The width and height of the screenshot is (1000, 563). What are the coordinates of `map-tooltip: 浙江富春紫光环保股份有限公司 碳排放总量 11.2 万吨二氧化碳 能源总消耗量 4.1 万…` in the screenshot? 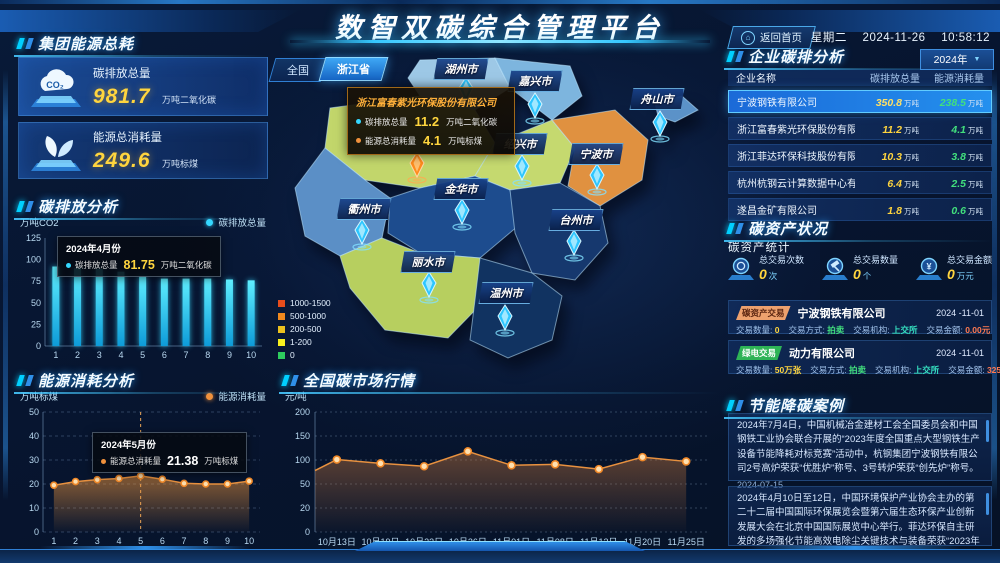 It's located at (431, 121).